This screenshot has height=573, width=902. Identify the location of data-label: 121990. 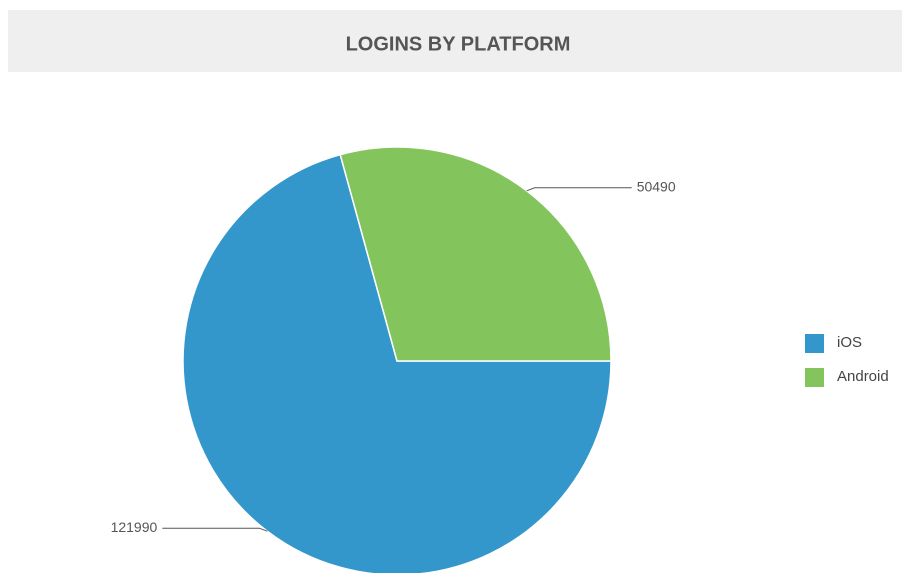
(134, 527).